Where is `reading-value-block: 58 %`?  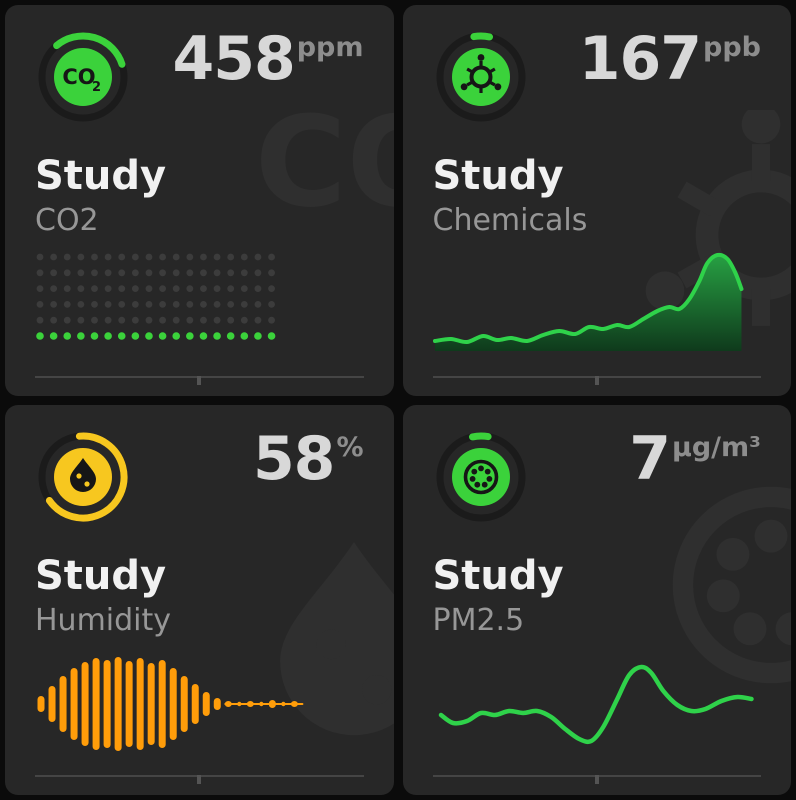
reading-value-block: 58 % is located at coordinates (308, 459).